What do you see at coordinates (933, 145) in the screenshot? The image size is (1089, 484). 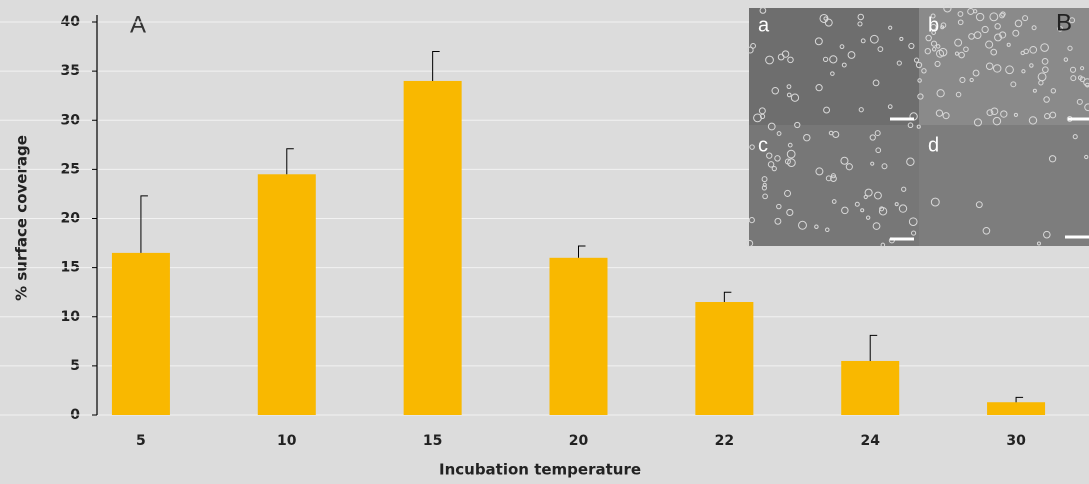 I see `panel-label: d` at bounding box center [933, 145].